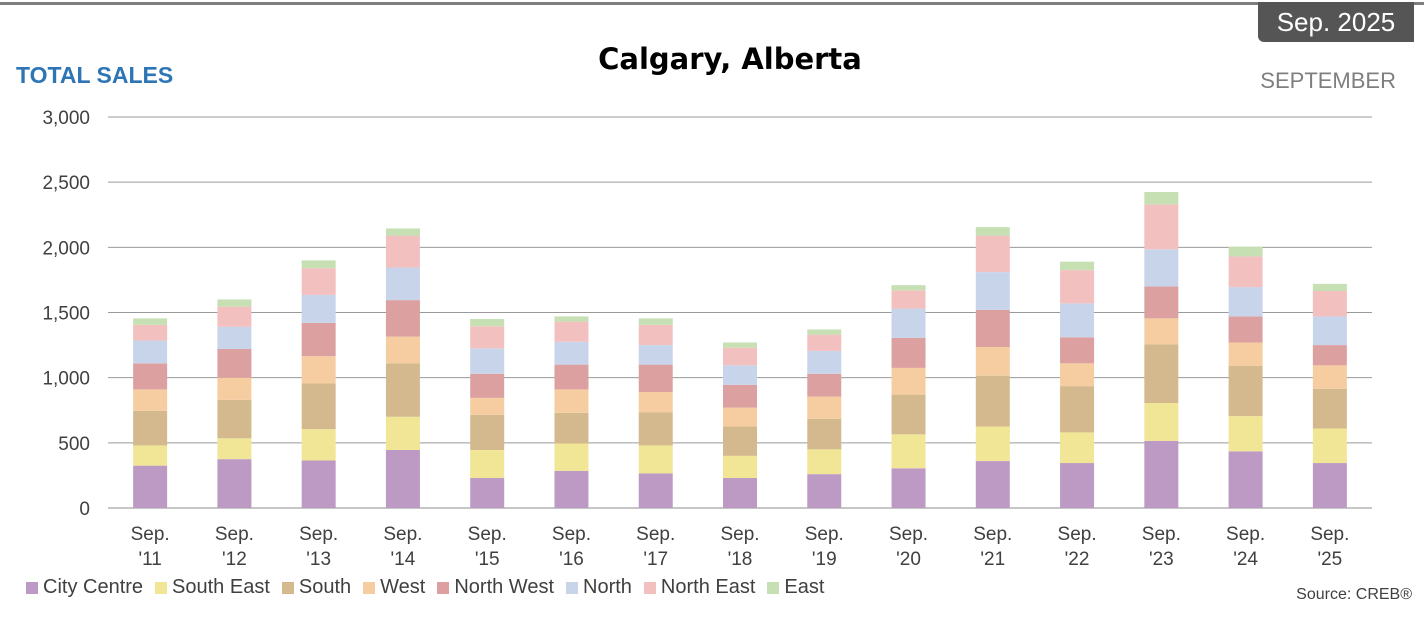 This screenshot has width=1424, height=620. I want to click on x-tick-label: '14, so click(403, 559).